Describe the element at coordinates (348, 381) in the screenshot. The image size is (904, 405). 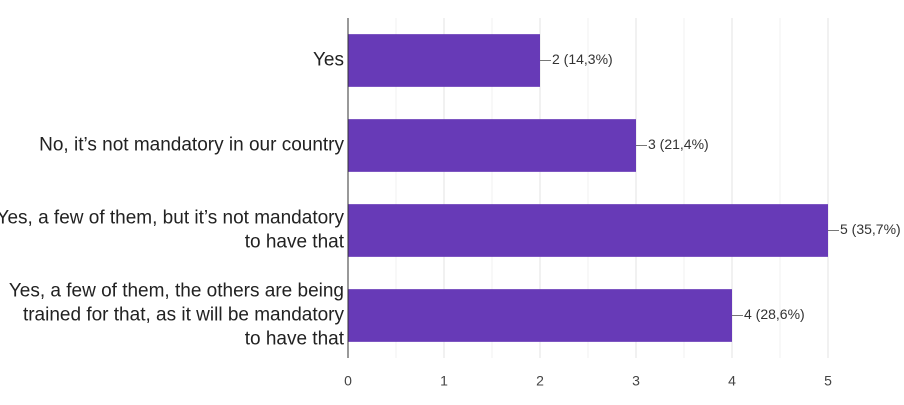
I see `x-tick-label: 0` at that location.